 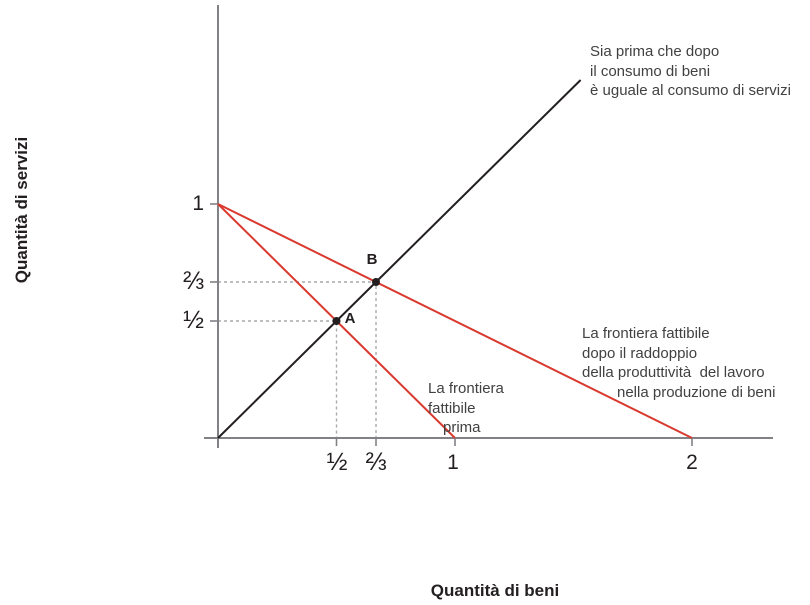 What do you see at coordinates (690, 90) in the screenshot?
I see `annotation-equality-line-3: è uguale al consumo di servizi` at bounding box center [690, 90].